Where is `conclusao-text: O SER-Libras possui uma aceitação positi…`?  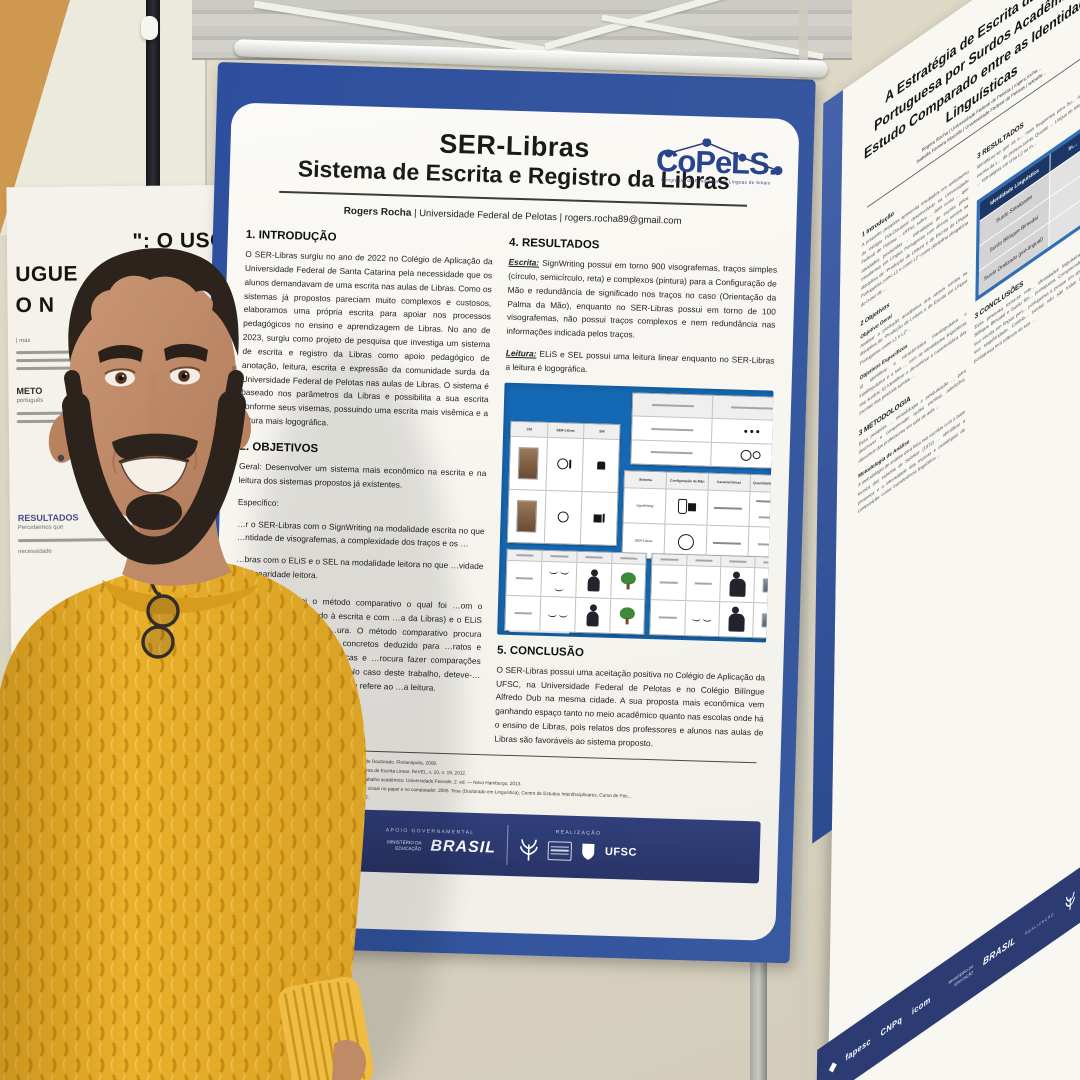 conclusao-text: O SER-Libras possui uma aceitação positi… is located at coordinates (630, 706).